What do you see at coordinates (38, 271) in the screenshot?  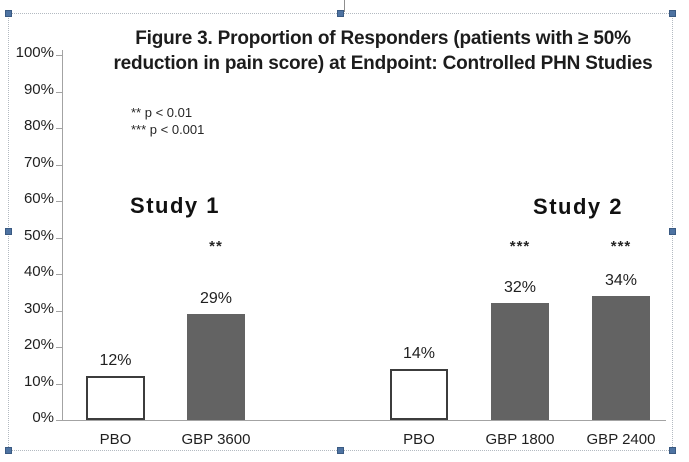 I see `y-tick-label: 40%` at bounding box center [38, 271].